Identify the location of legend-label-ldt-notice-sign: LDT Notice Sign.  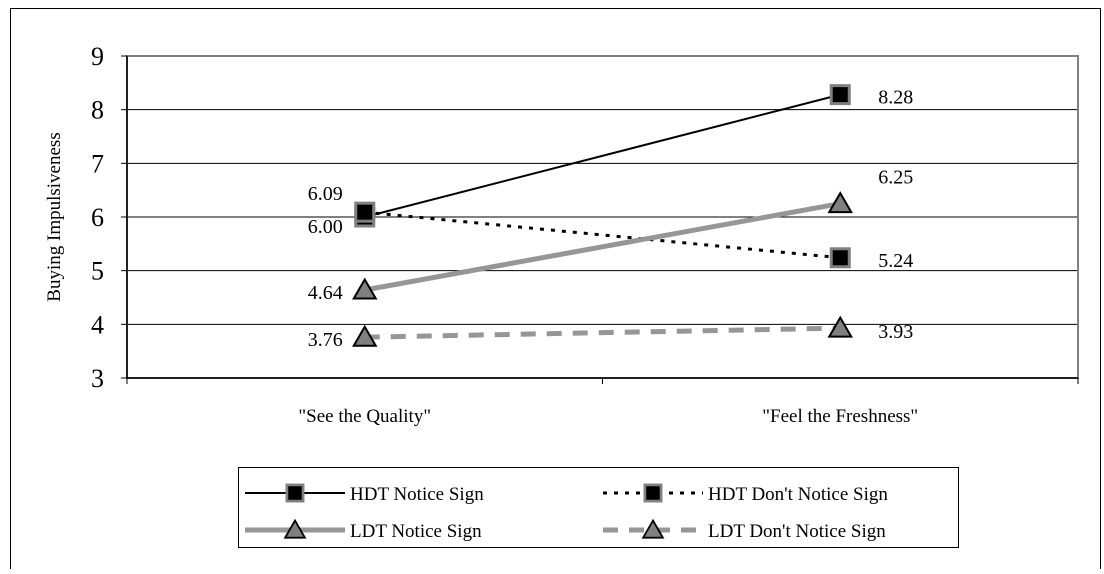
(416, 531).